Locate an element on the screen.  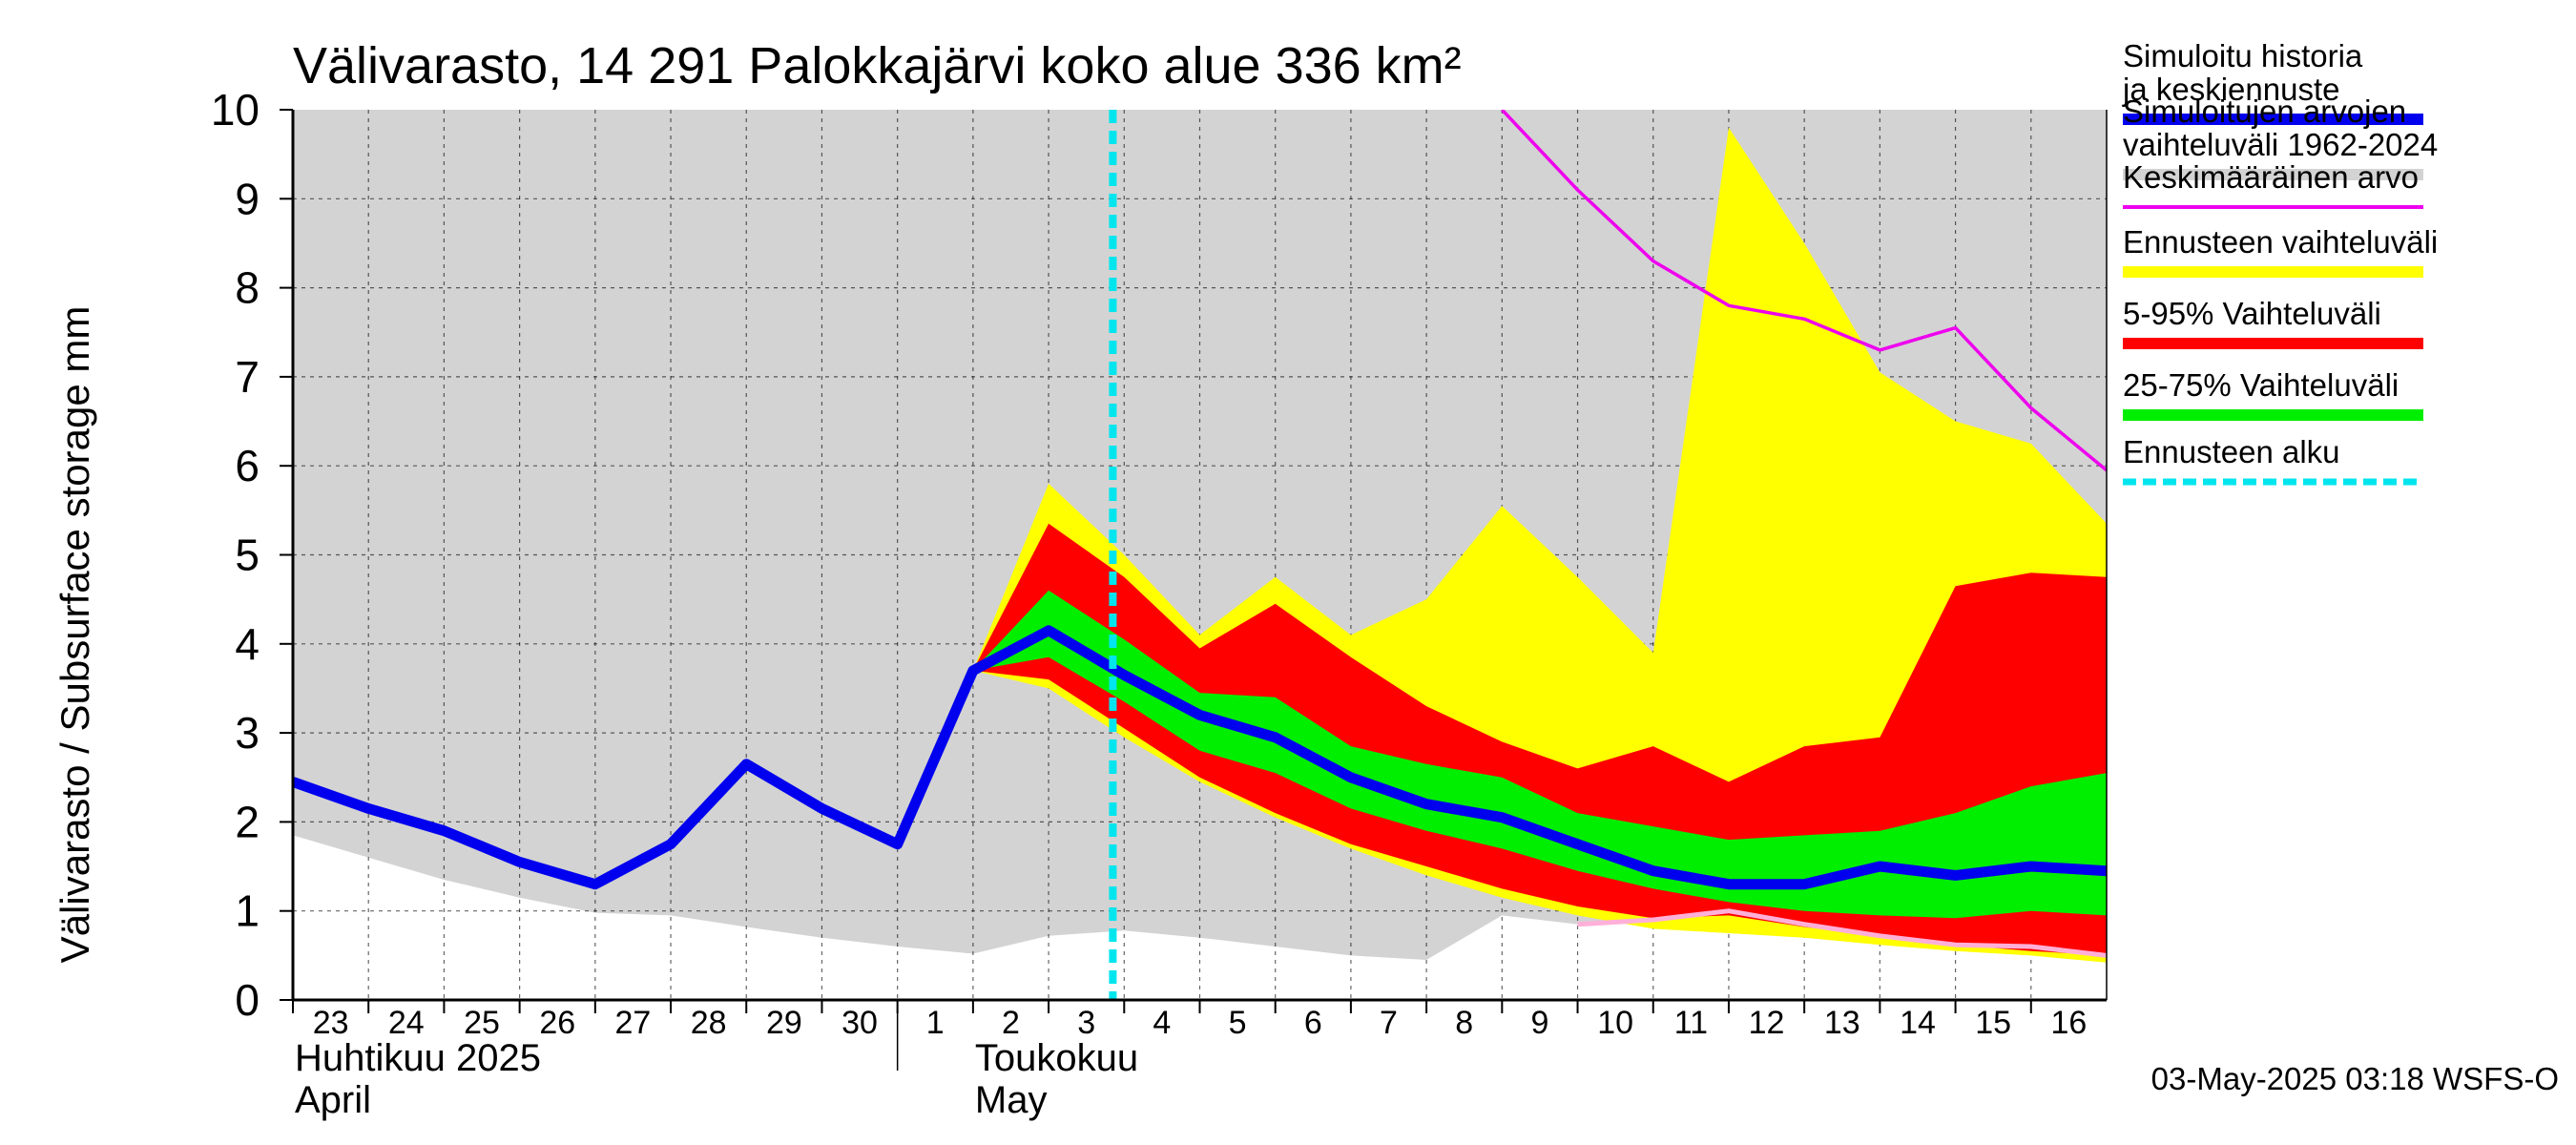
legend-label: Simuloitu historia is located at coordinates (2243, 55).